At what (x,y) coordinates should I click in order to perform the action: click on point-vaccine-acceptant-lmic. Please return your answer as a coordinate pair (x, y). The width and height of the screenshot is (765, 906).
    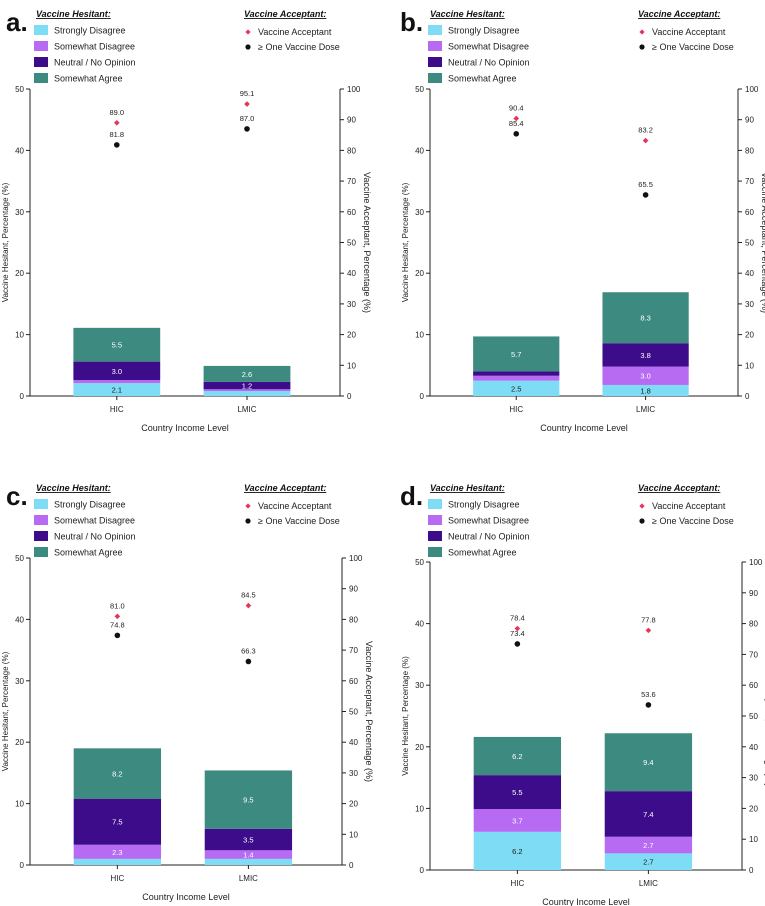
    Looking at the image, I should click on (645, 140).